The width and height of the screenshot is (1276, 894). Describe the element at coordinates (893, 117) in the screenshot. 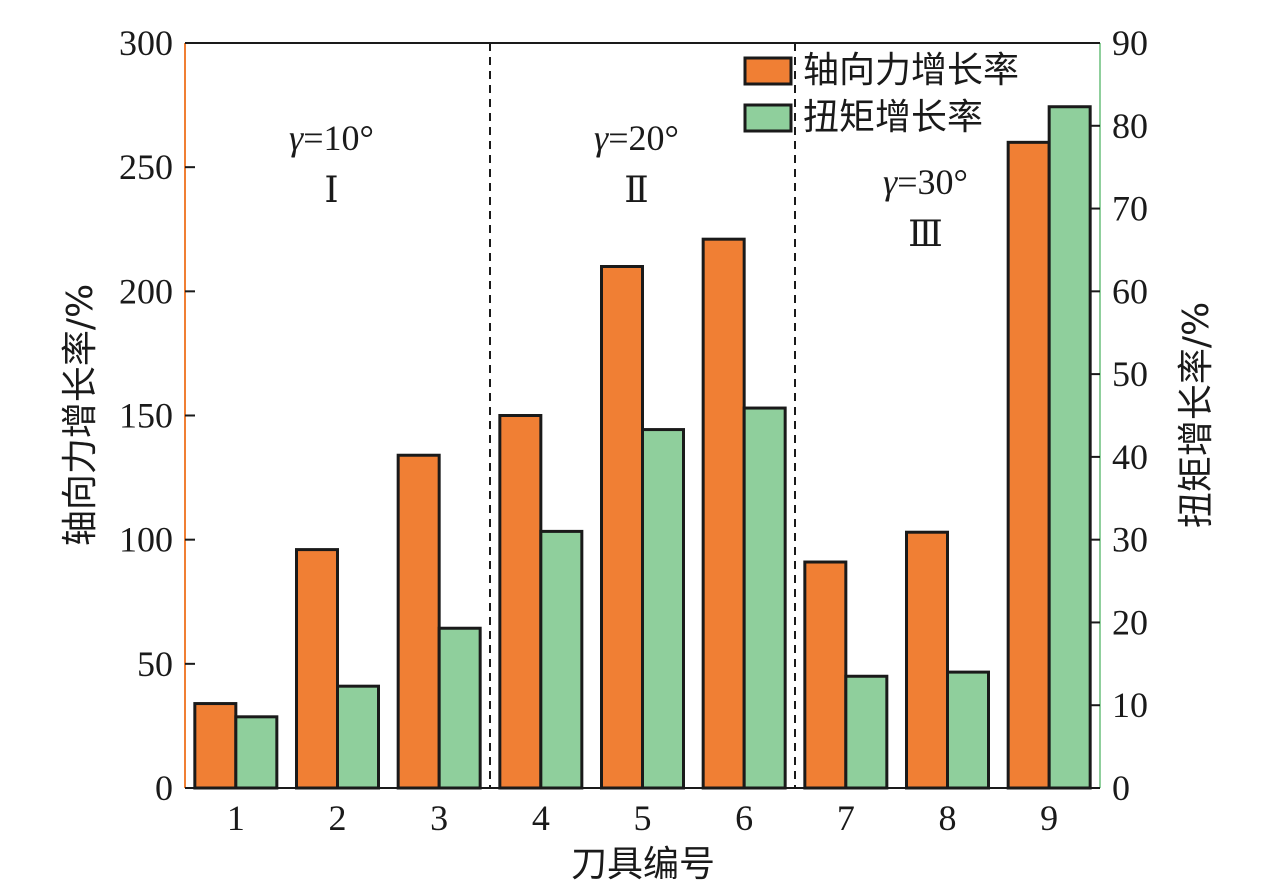

I see `legend-label-2: 扭矩增长率` at that location.